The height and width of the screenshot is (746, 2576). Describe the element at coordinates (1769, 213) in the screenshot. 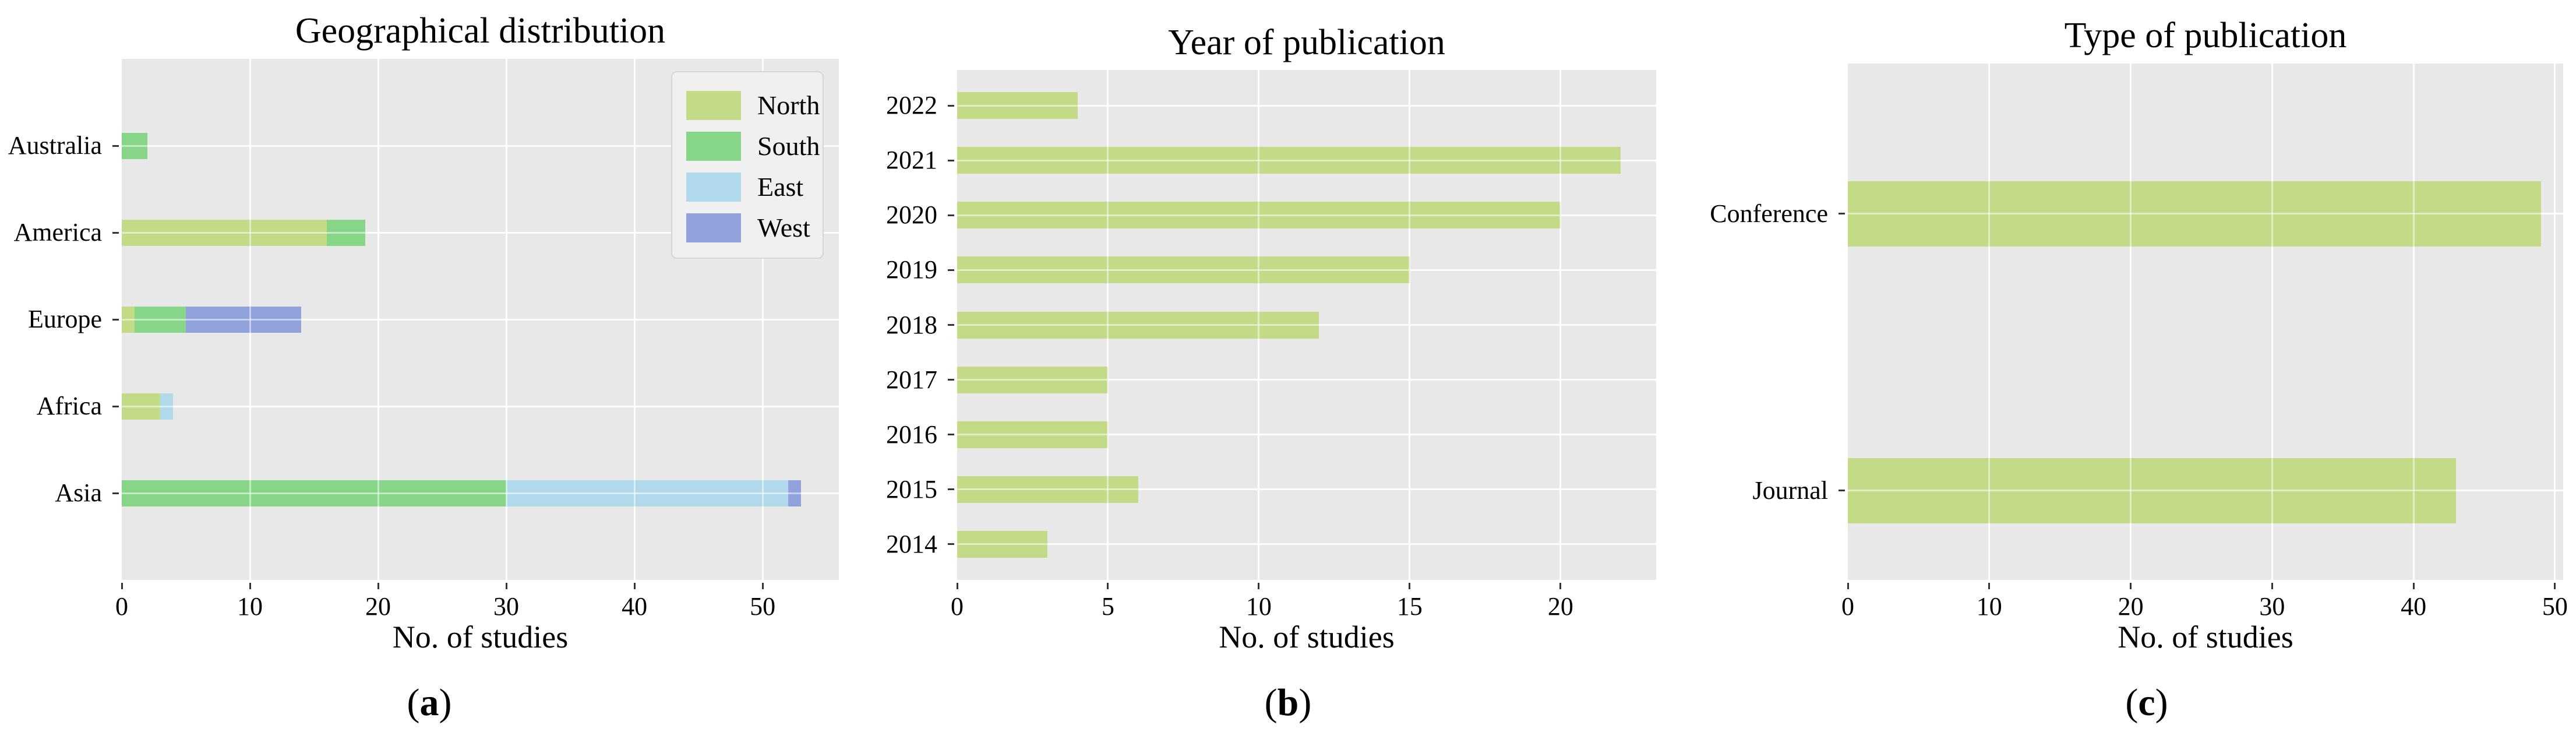

I see `y-tick-label: Conference` at that location.